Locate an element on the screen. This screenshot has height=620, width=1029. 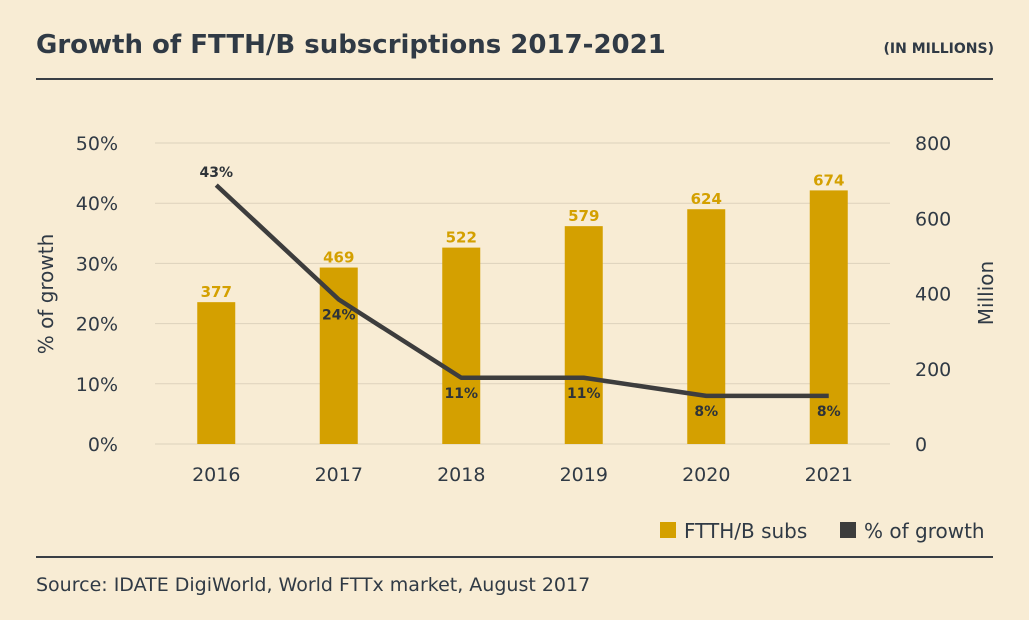
right-tick-label: 800 is located at coordinates (933, 144).